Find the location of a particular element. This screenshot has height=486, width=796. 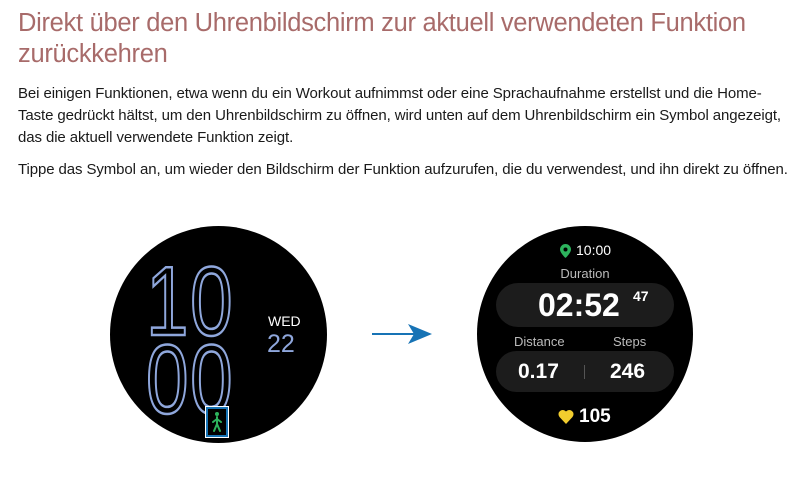

current-function-button is located at coordinates (217, 422).